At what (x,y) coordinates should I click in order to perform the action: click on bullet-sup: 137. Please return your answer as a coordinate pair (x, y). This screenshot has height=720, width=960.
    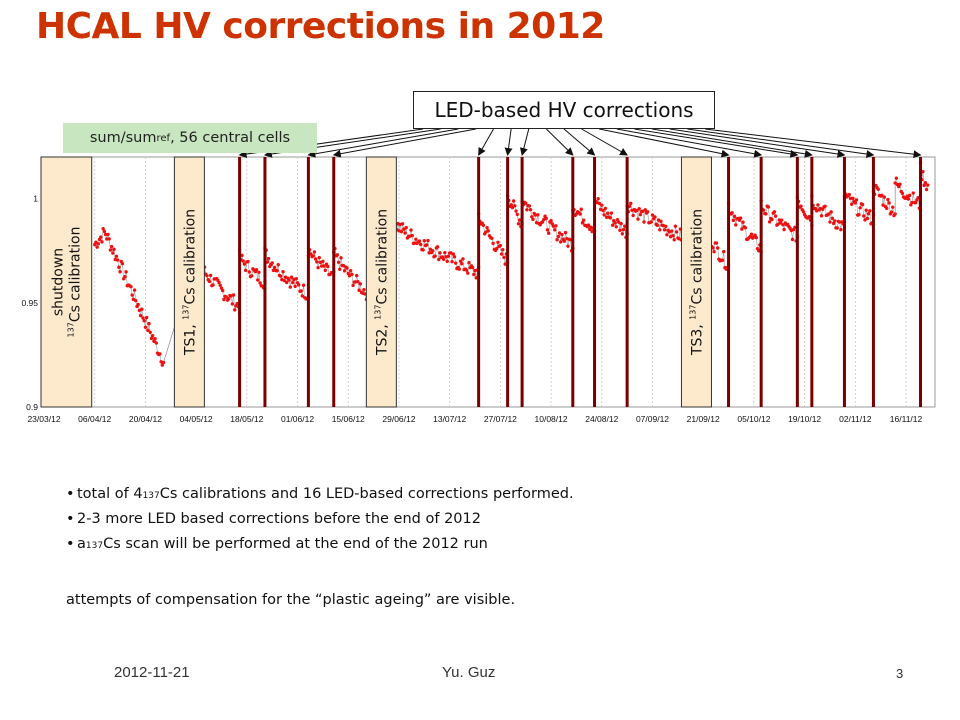
    Looking at the image, I should click on (94, 546).